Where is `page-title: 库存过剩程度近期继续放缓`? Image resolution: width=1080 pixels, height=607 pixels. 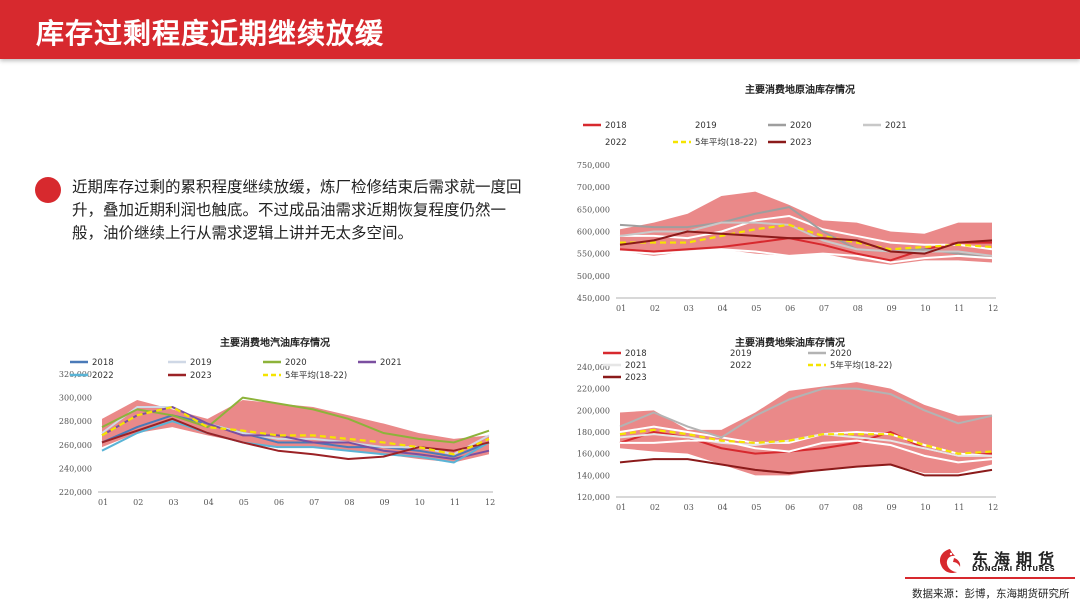 page-title: 库存过剩程度近期继续放缓 is located at coordinates (210, 33).